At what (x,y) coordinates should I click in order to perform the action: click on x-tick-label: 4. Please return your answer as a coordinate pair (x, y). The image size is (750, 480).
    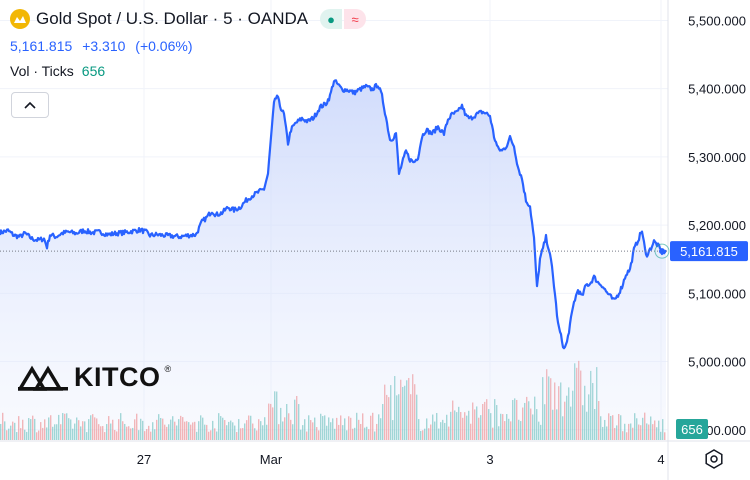
    Looking at the image, I should click on (660, 459).